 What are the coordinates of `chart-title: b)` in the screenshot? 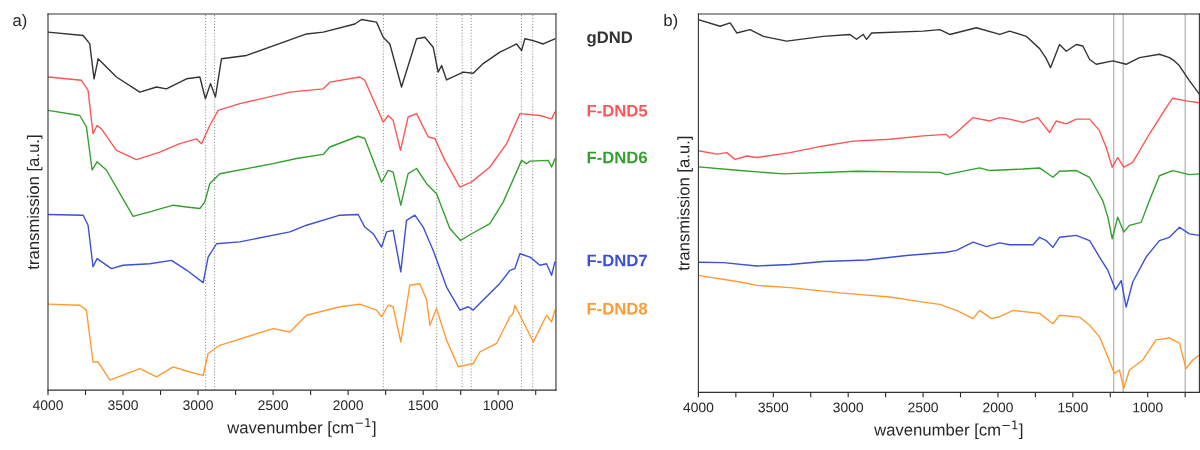 It's located at (671, 21).